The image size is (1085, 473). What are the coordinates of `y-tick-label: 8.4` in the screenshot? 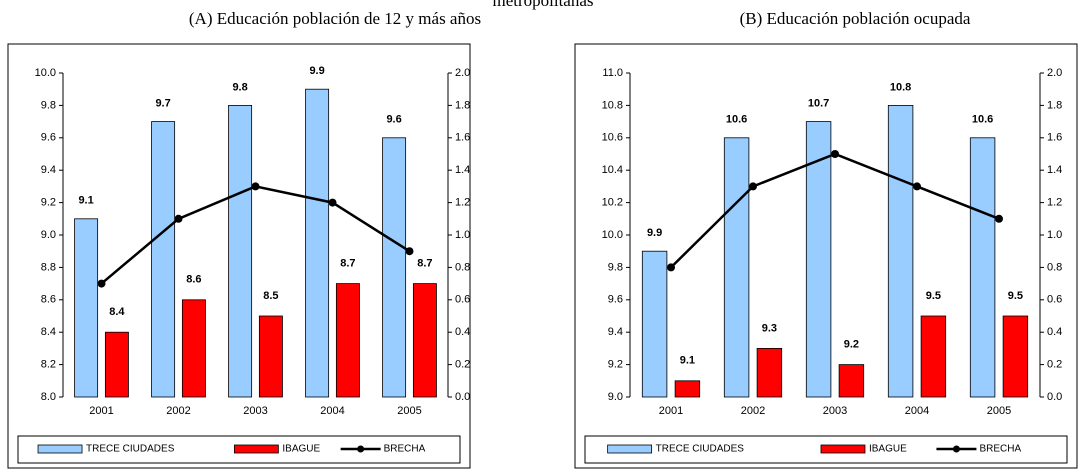 It's located at (48, 332).